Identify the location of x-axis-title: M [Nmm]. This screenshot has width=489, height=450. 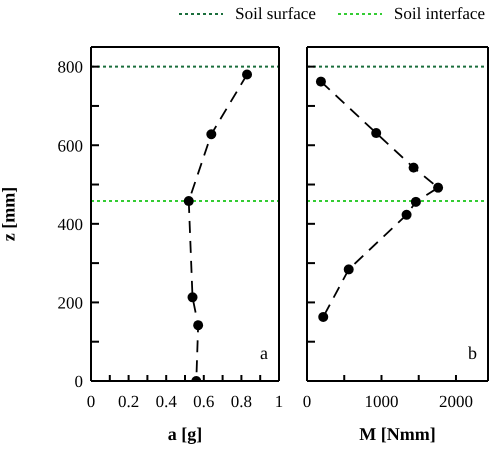
(397, 434).